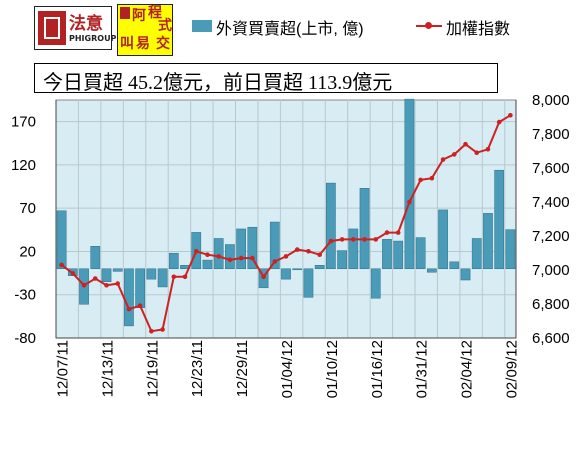 This screenshot has width=583, height=449. Describe the element at coordinates (290, 29) in the screenshot. I see `legend-bar-label: 外資買賣超(上市, 億)` at that location.